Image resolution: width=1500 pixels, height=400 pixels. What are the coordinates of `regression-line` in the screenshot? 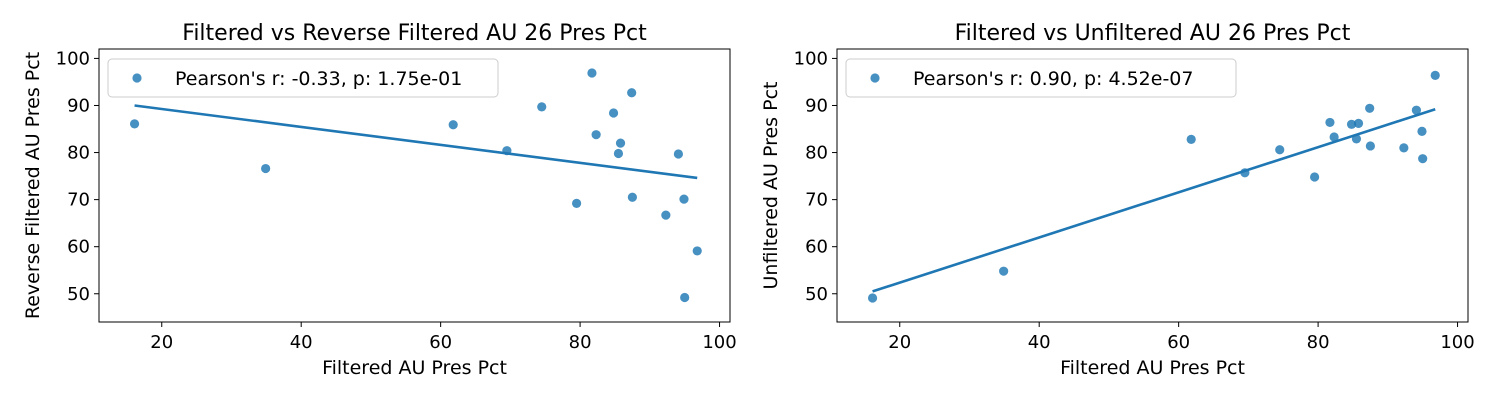 It's located at (416, 142).